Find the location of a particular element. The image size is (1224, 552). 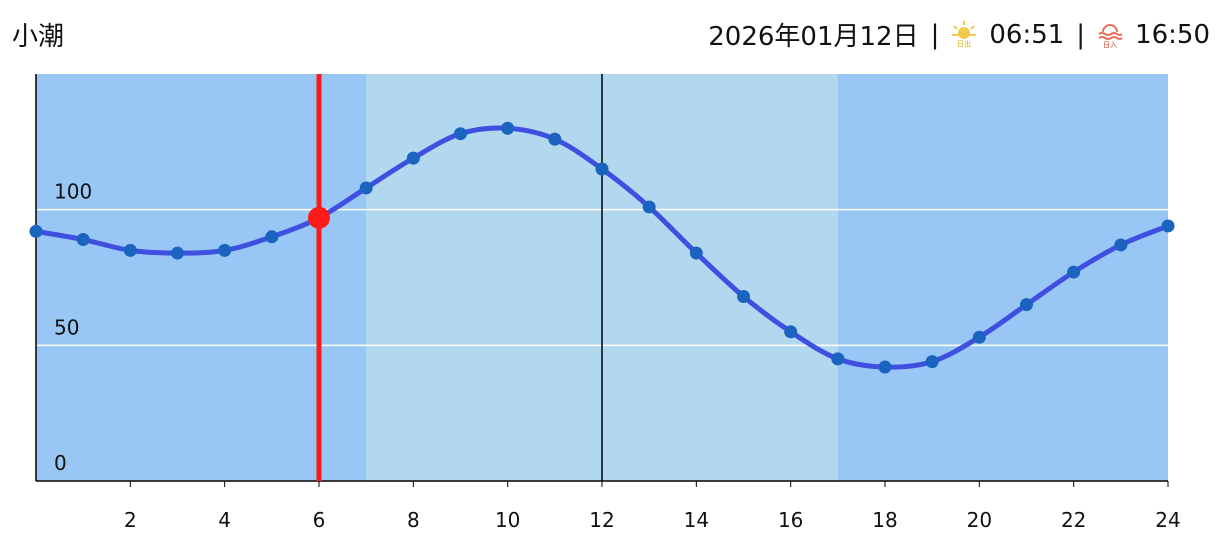

sunset-time: 16:50 is located at coordinates (1172, 34).